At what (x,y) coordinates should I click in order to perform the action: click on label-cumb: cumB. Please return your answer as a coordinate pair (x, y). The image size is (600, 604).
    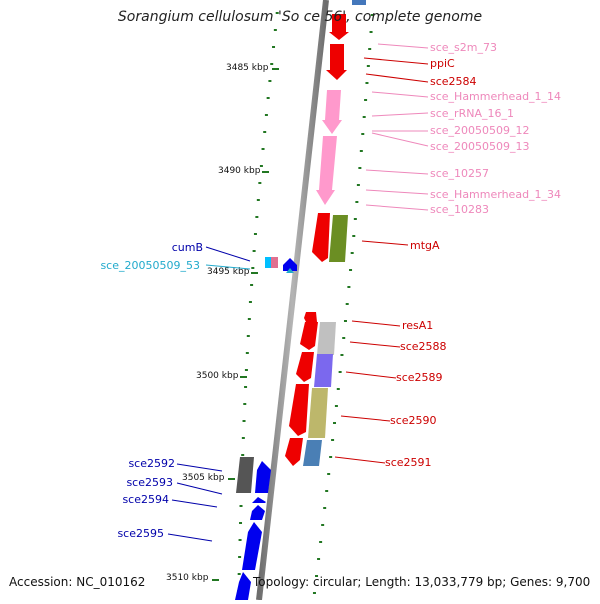
    Looking at the image, I should click on (187, 247).